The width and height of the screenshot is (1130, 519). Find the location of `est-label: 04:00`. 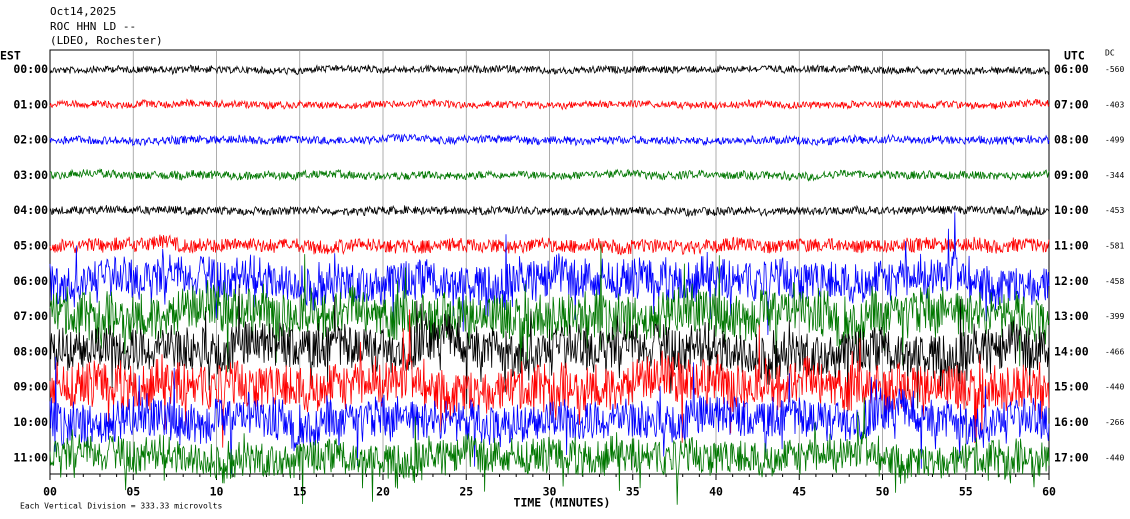

est-label: 04:00 is located at coordinates (30, 210).